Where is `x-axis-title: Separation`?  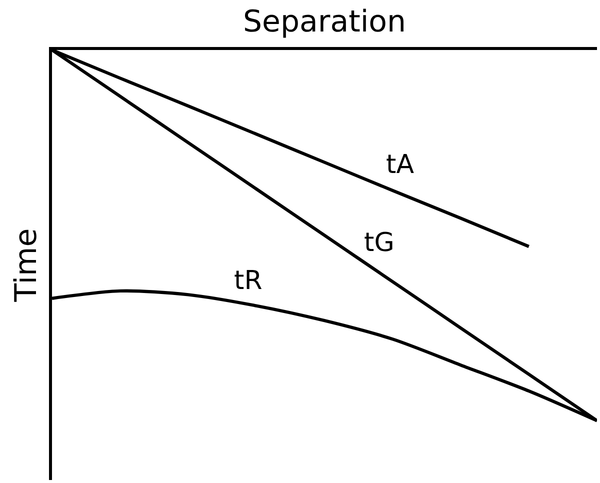
x-axis-title: Separation is located at coordinates (324, 22).